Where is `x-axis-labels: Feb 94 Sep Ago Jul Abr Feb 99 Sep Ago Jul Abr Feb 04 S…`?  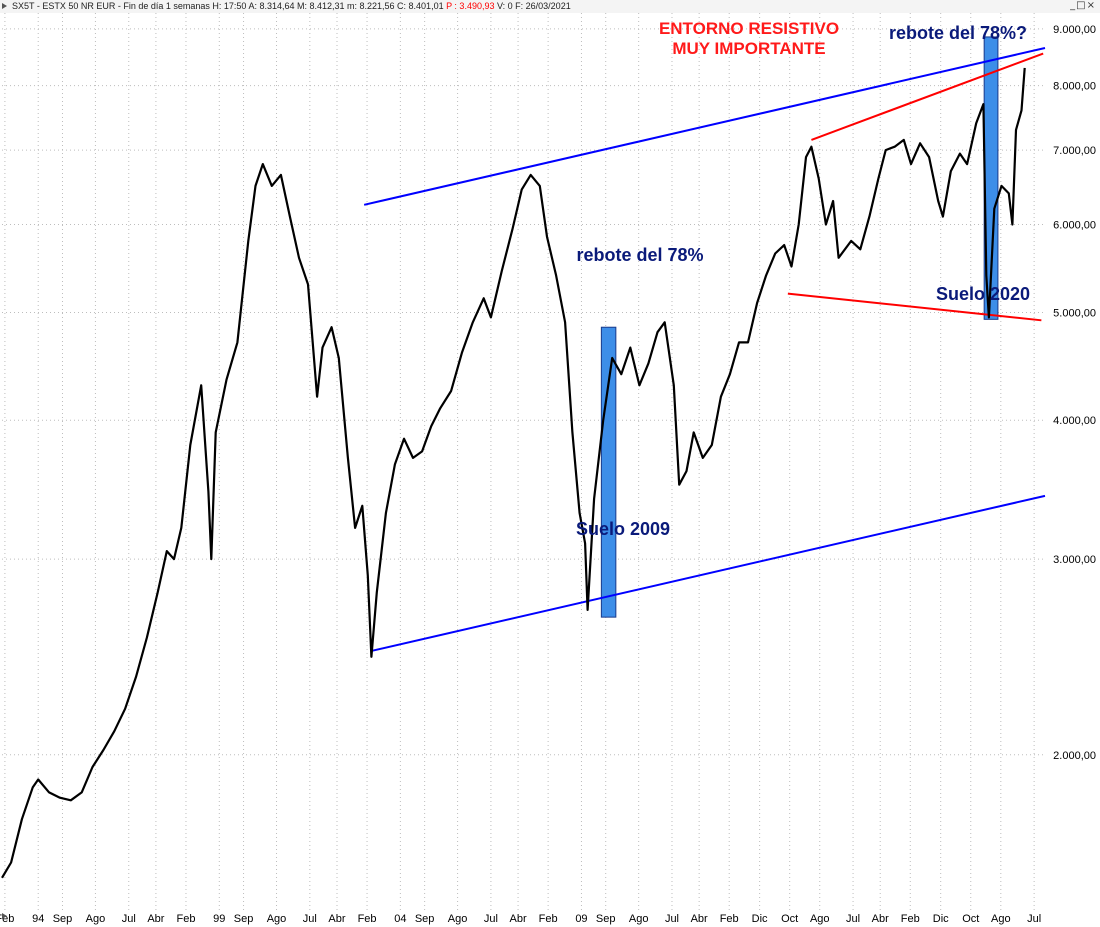 x-axis-labels: Feb 94 Sep Ago Jul Abr Feb 99 Sep Ago Jul Abr Feb 04 S… is located at coordinates (520, 919).